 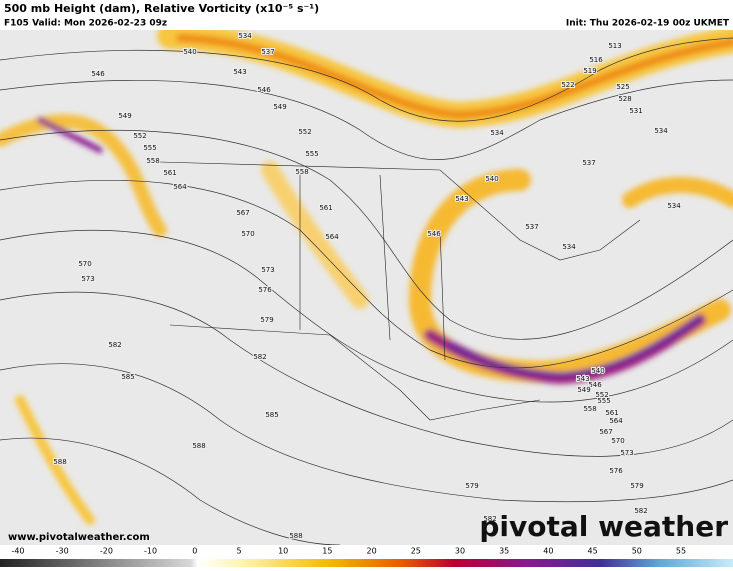 What do you see at coordinates (460, 551) in the screenshot?
I see `colorbar-tick-label: 30` at bounding box center [460, 551].